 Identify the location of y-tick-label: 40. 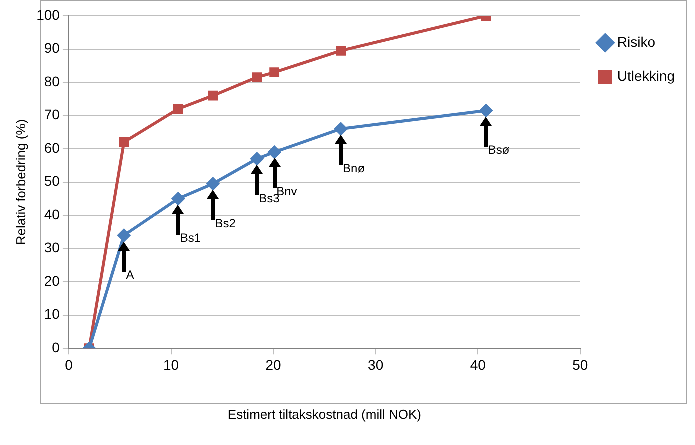
(52, 214).